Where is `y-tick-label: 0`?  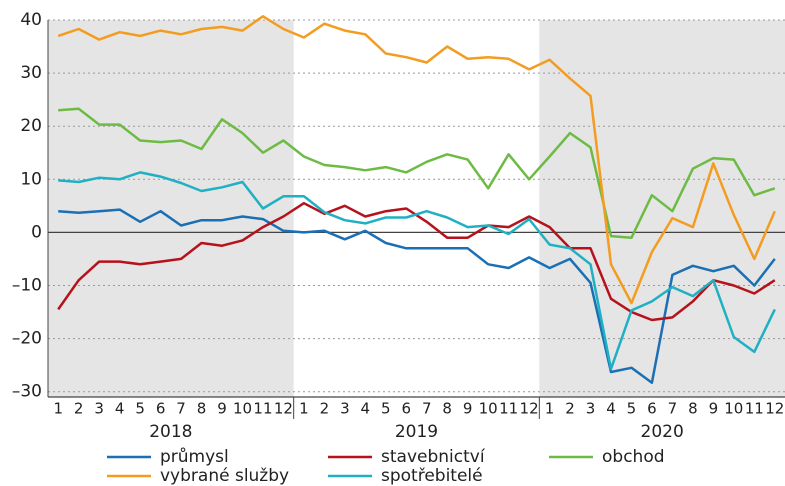 y-tick-label: 0 is located at coordinates (36, 232).